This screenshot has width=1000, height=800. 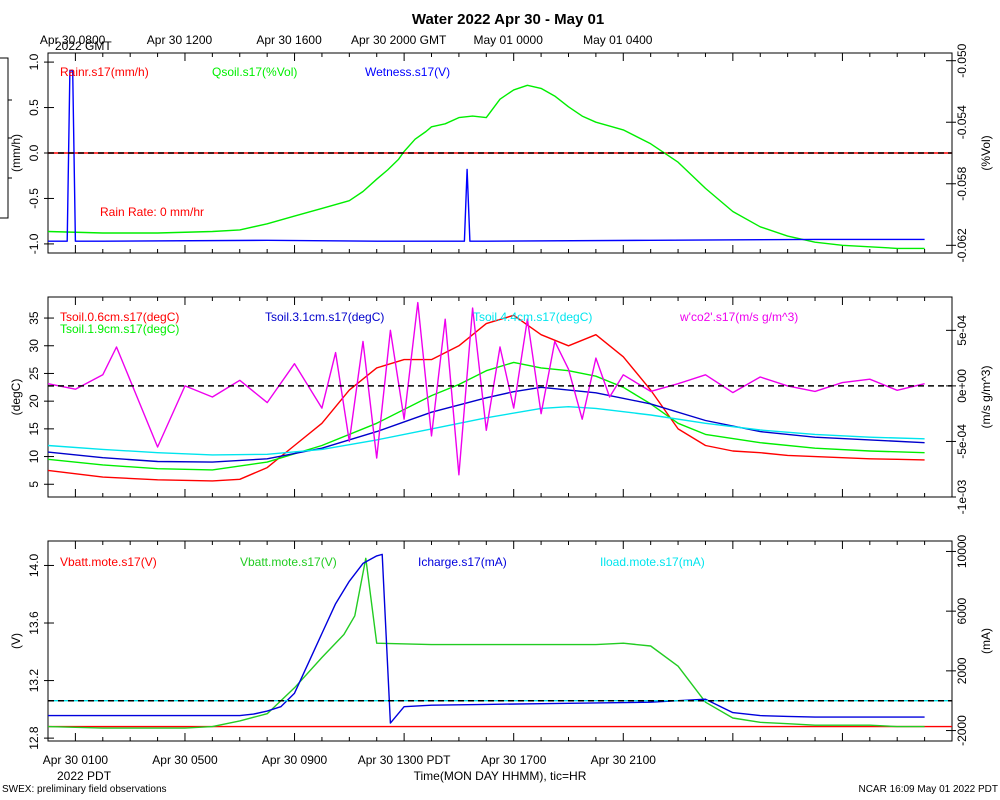 What do you see at coordinates (962, 183) in the screenshot?
I see `y2-tick-label: -0.058` at bounding box center [962, 183].